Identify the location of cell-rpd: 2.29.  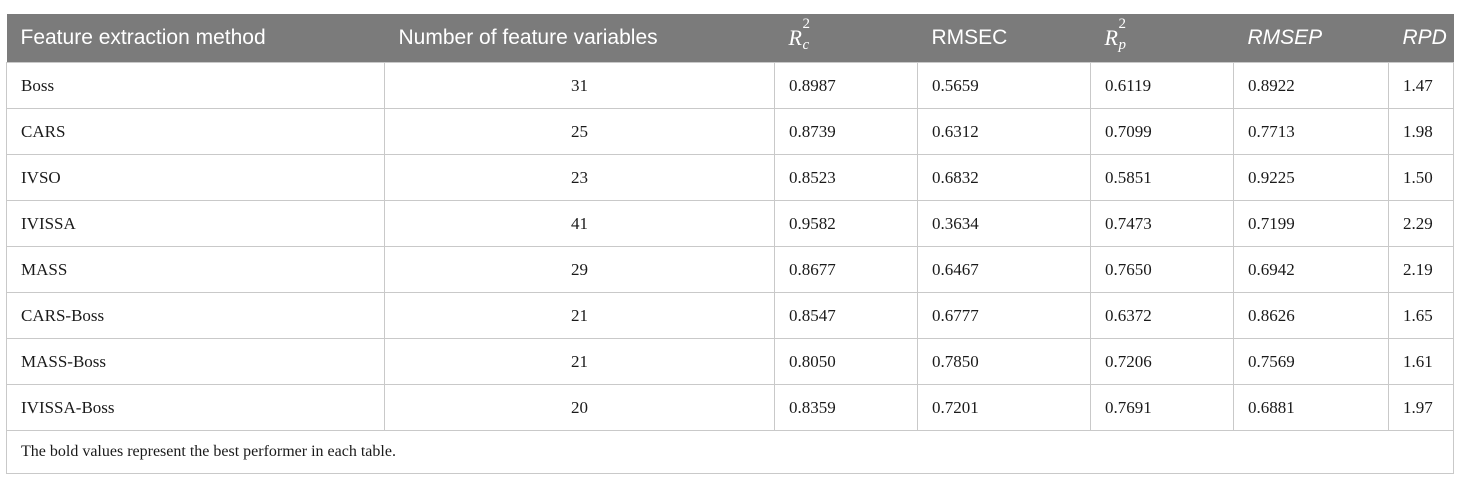
(1421, 223).